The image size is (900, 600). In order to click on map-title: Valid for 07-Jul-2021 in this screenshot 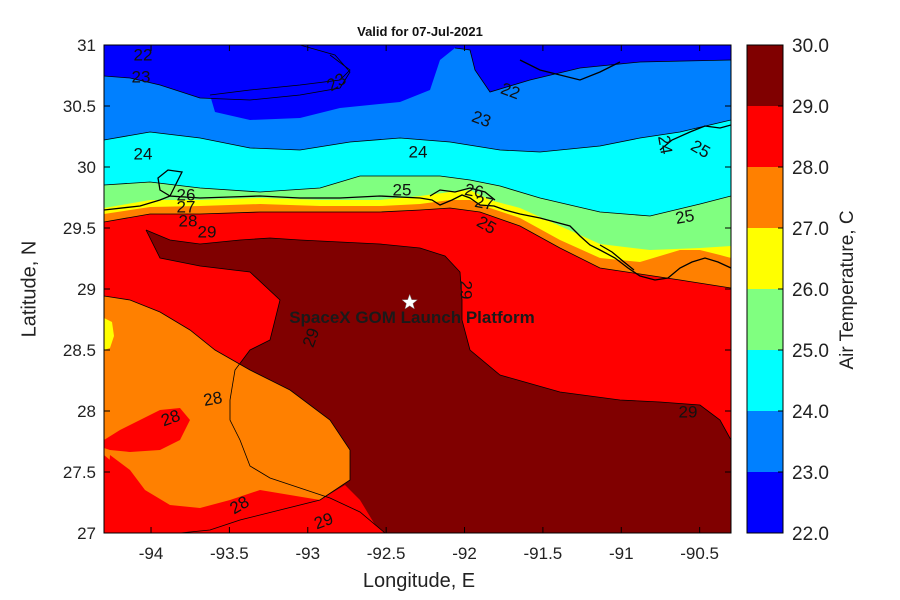, I will do `click(420, 31)`.